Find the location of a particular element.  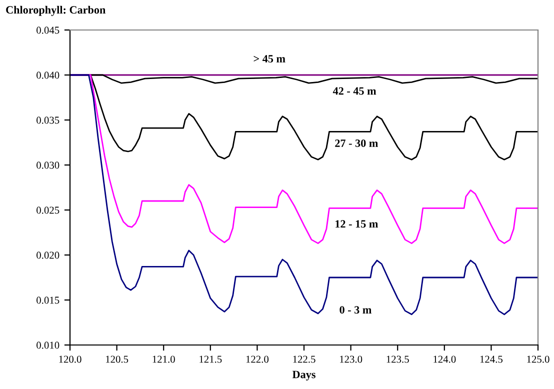

y-tick-label: 0.020 is located at coordinates (48, 255).